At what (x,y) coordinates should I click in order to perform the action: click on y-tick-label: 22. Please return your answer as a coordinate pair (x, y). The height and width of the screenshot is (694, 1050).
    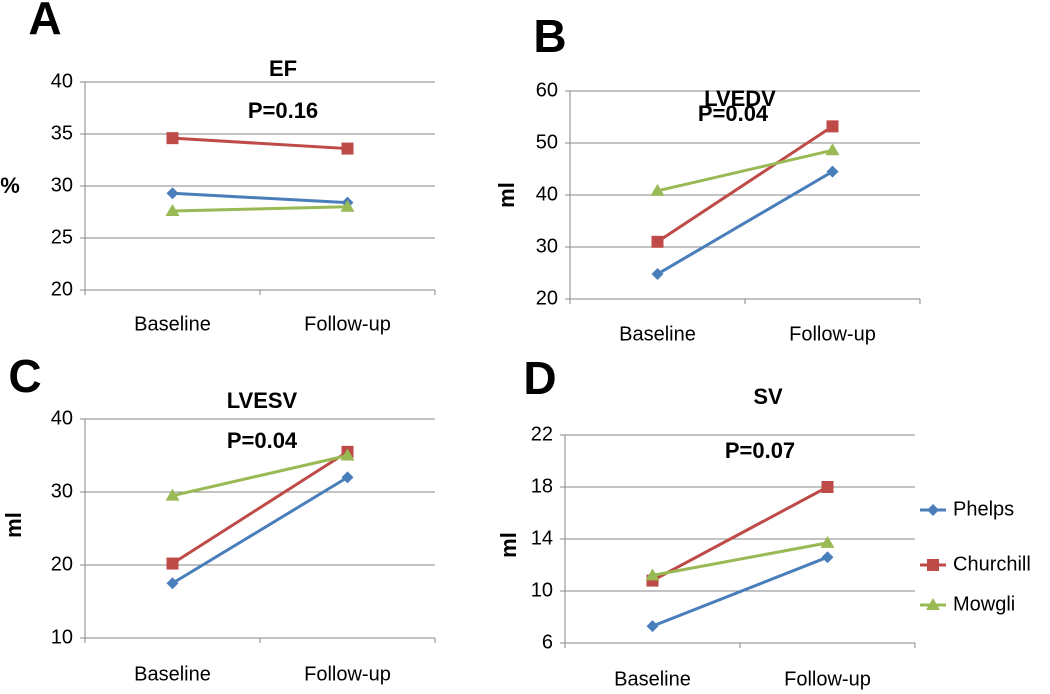
    Looking at the image, I should click on (542, 434).